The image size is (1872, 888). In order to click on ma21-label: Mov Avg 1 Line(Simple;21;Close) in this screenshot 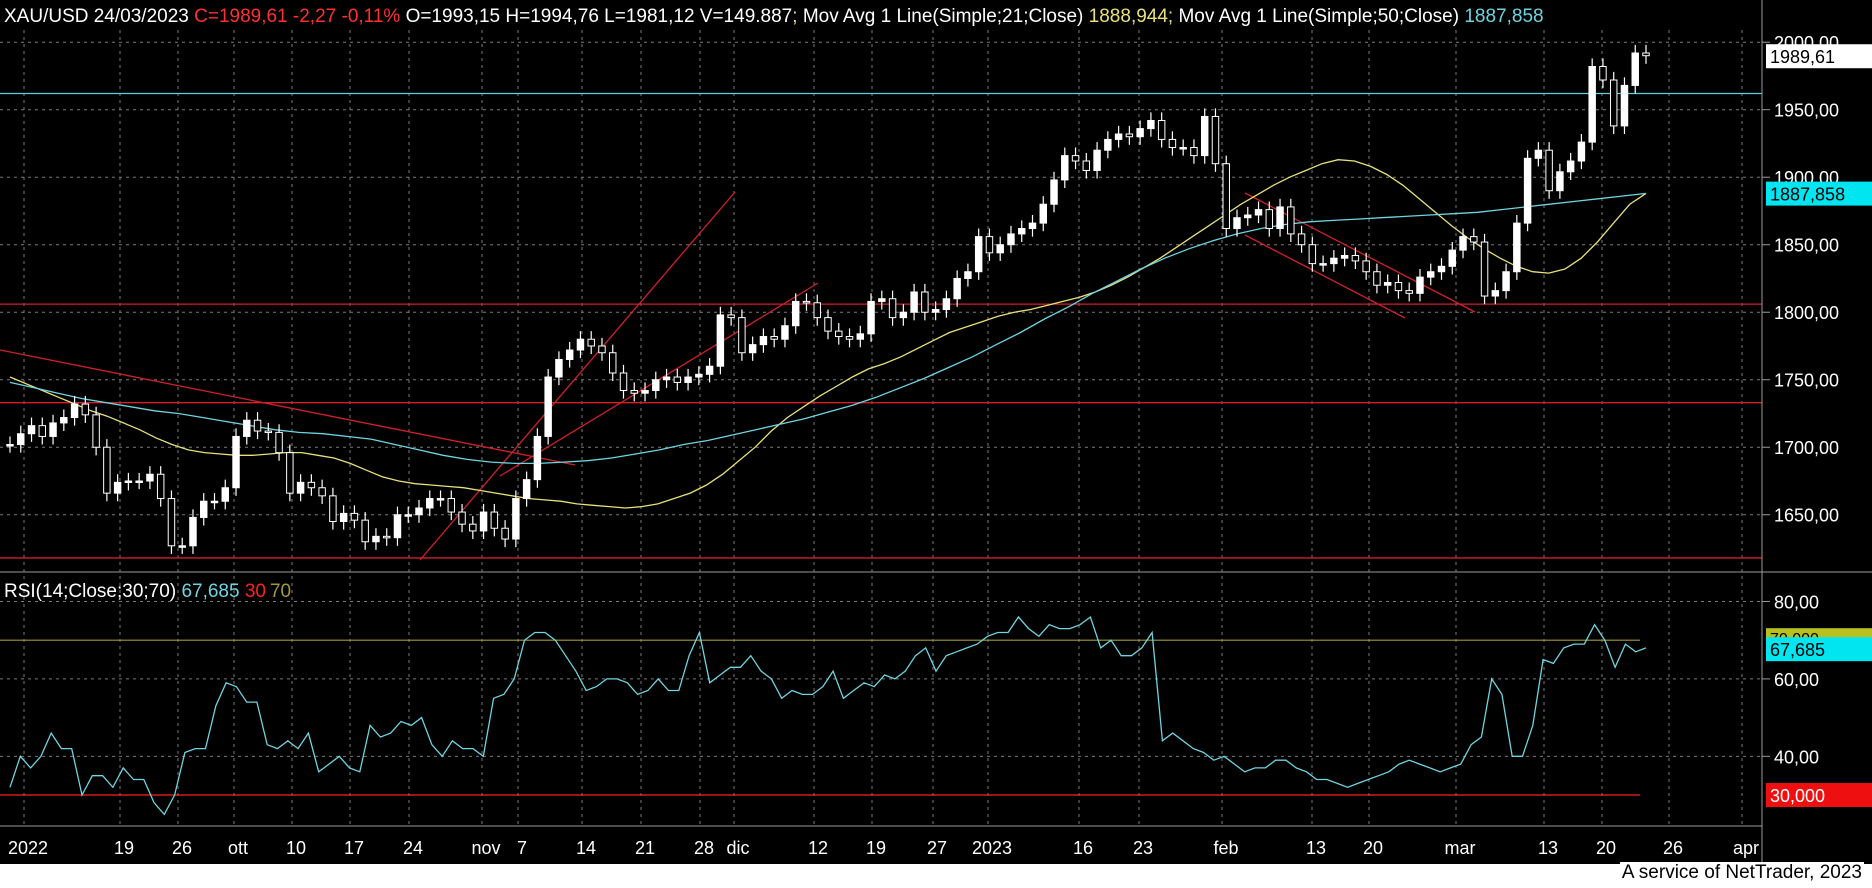, I will do `click(943, 16)`.